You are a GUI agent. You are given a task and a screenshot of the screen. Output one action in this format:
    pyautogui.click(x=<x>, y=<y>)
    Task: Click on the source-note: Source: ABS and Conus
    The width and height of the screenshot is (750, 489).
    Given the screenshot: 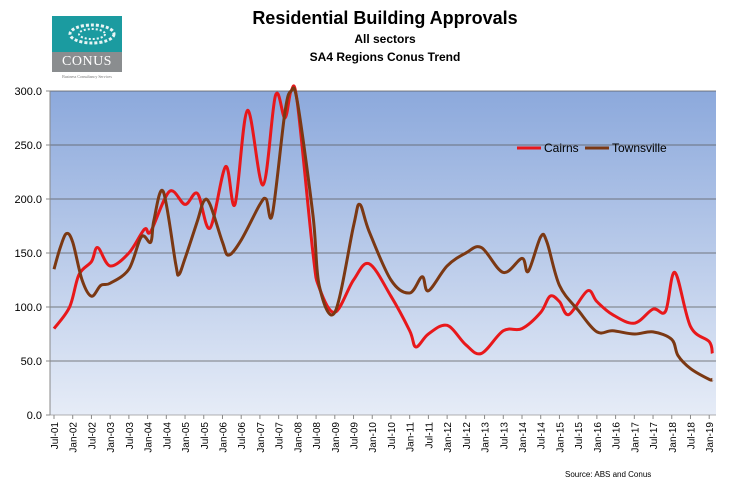 What is the action you would take?
    pyautogui.click(x=608, y=474)
    